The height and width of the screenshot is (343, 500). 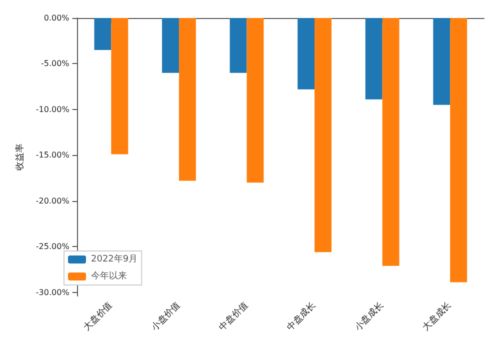 I want to click on y-tick-label: -20.00%, so click(x=53, y=201).